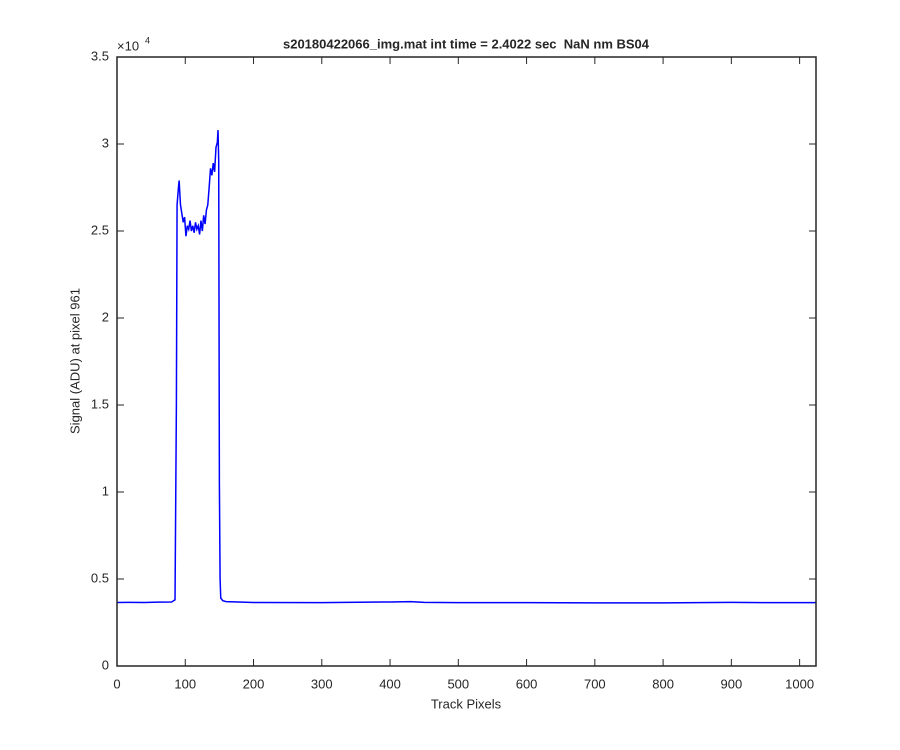 The height and width of the screenshot is (750, 900). Describe the element at coordinates (100, 577) in the screenshot. I see `y-tick-label: 0.5` at that location.